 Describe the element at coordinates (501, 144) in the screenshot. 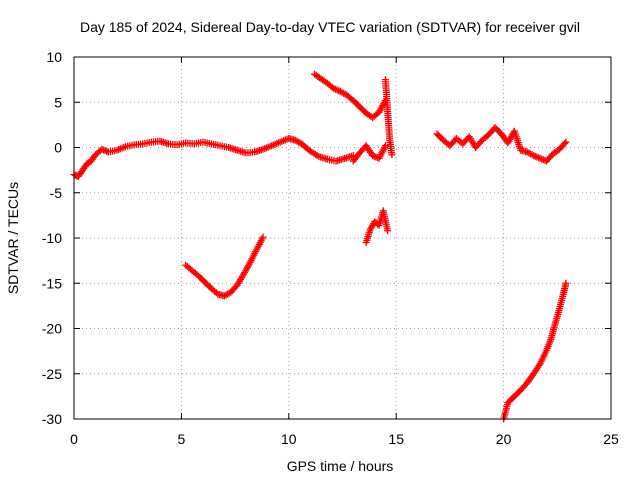

I see `series-arc-late` at that location.